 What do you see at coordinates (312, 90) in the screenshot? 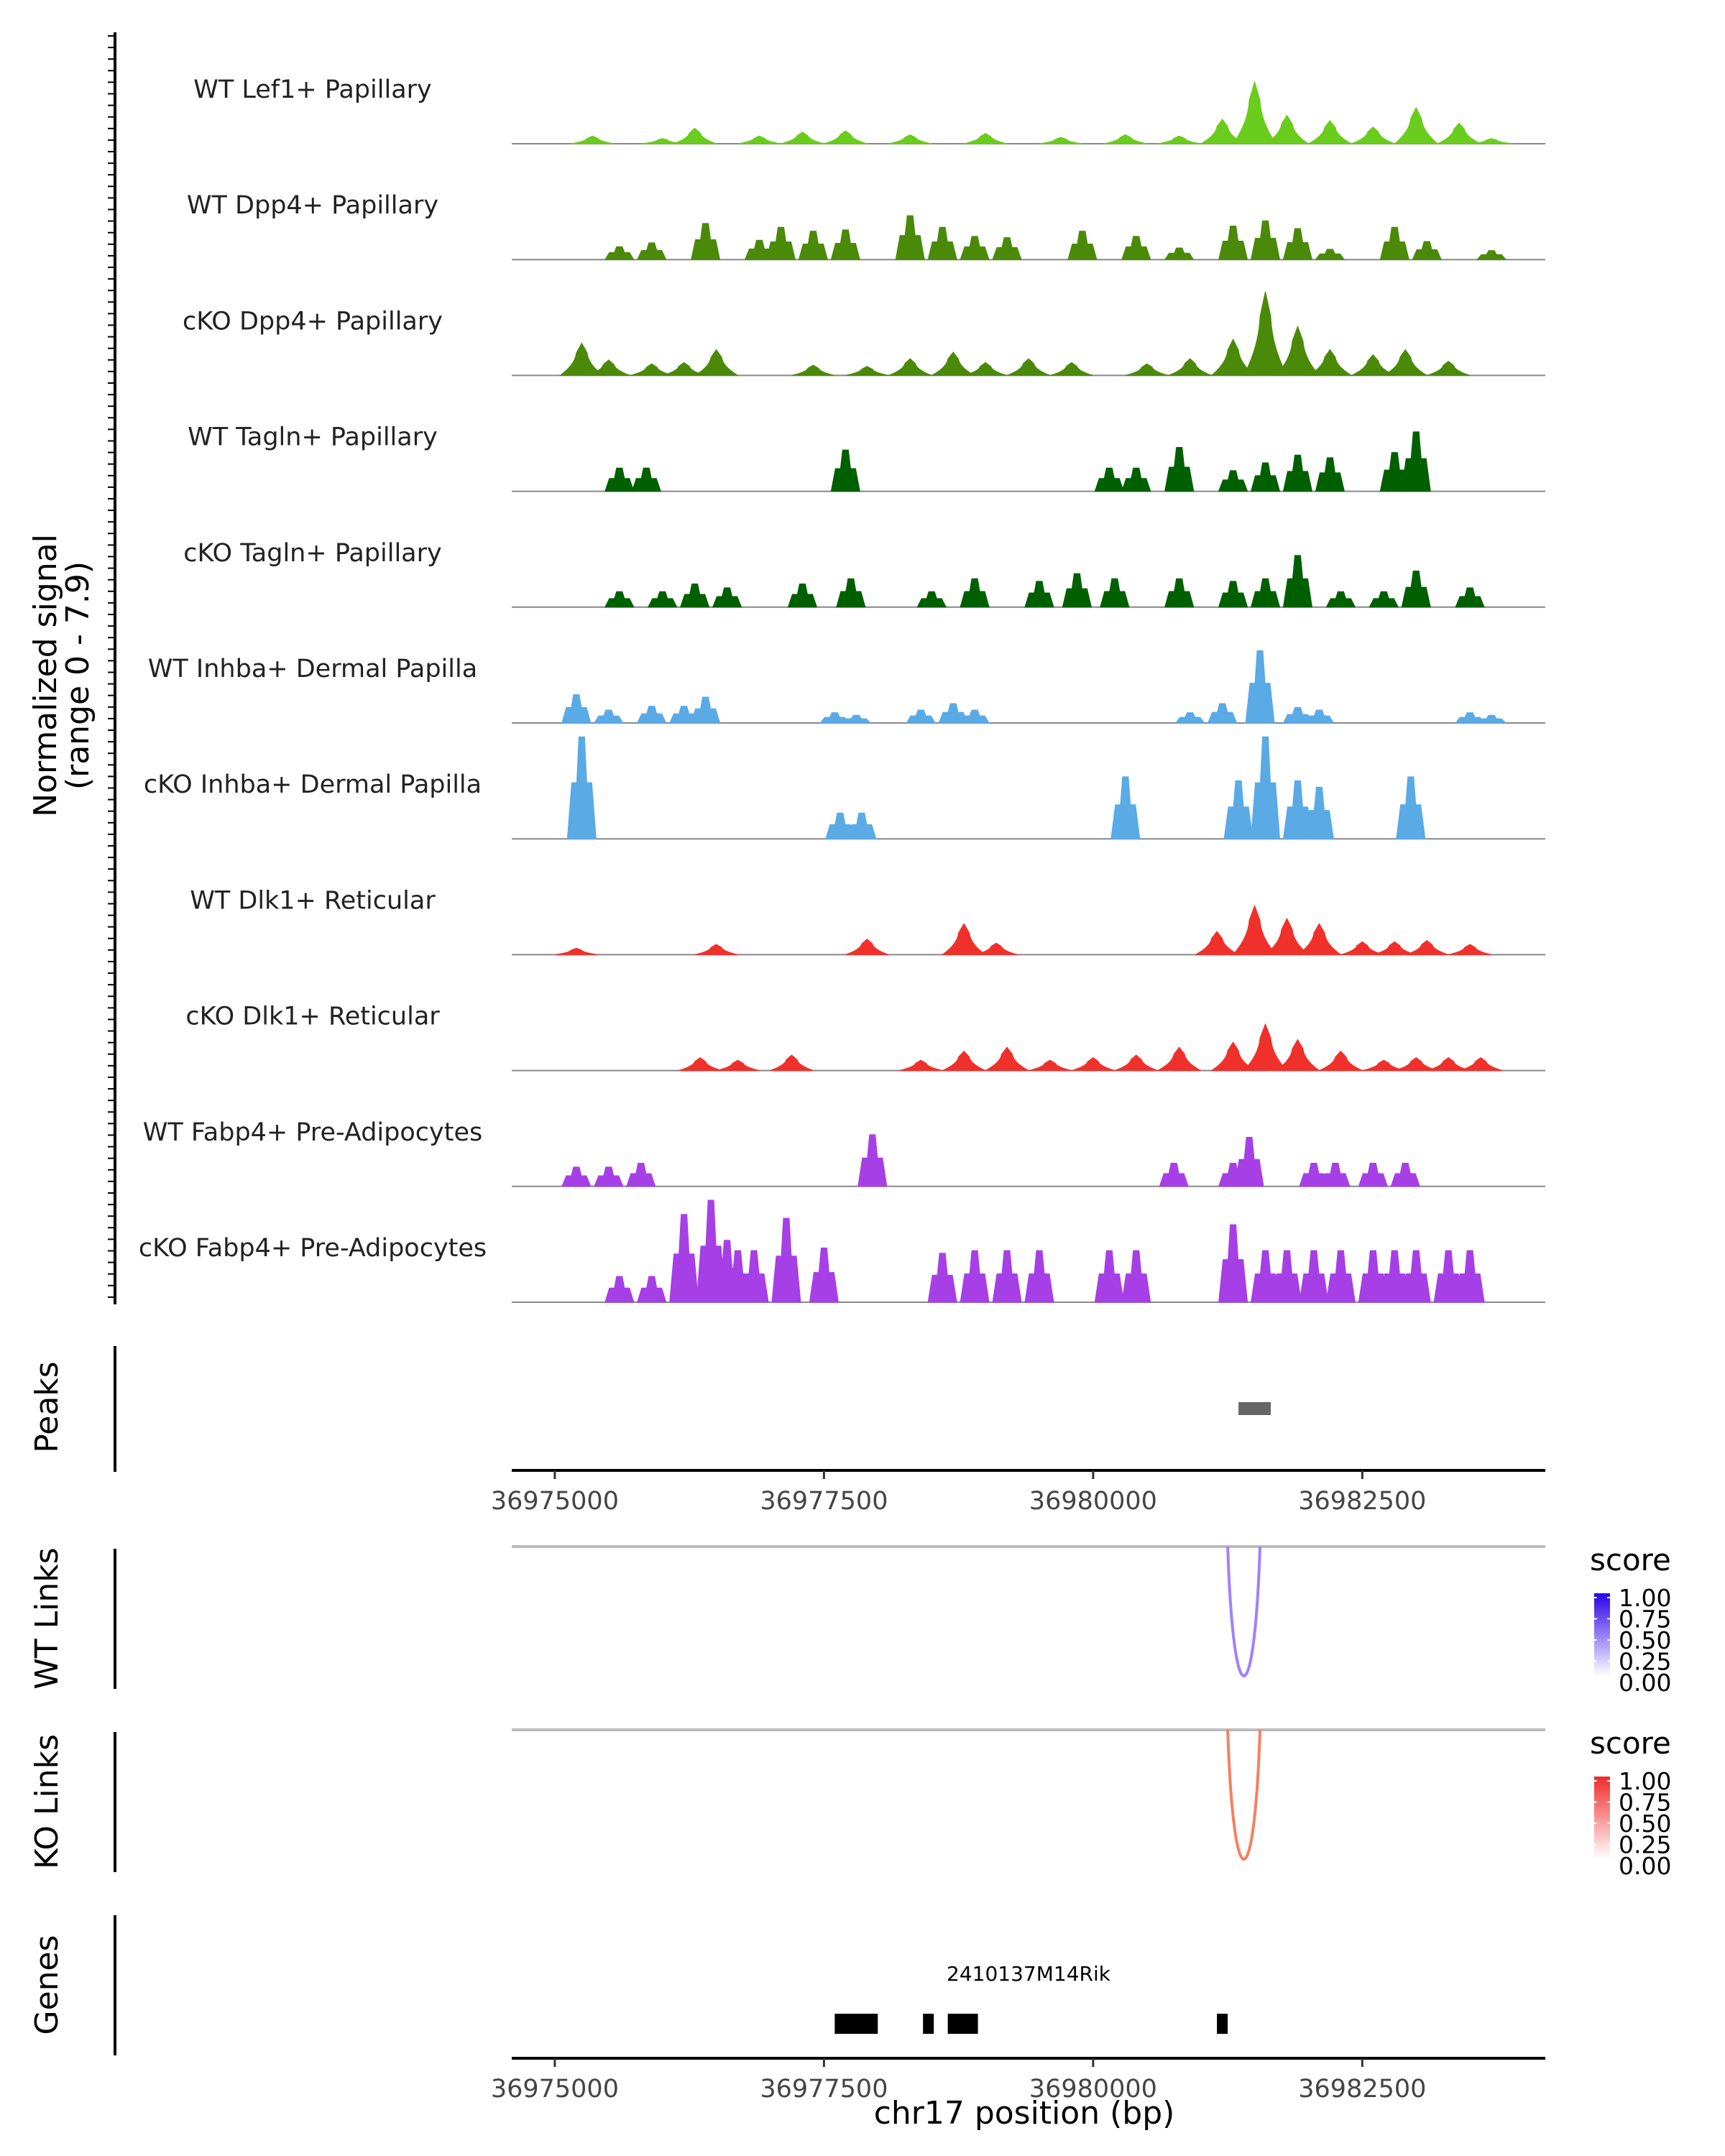
I see `track-label: WT Lef1+ Papillary` at bounding box center [312, 90].